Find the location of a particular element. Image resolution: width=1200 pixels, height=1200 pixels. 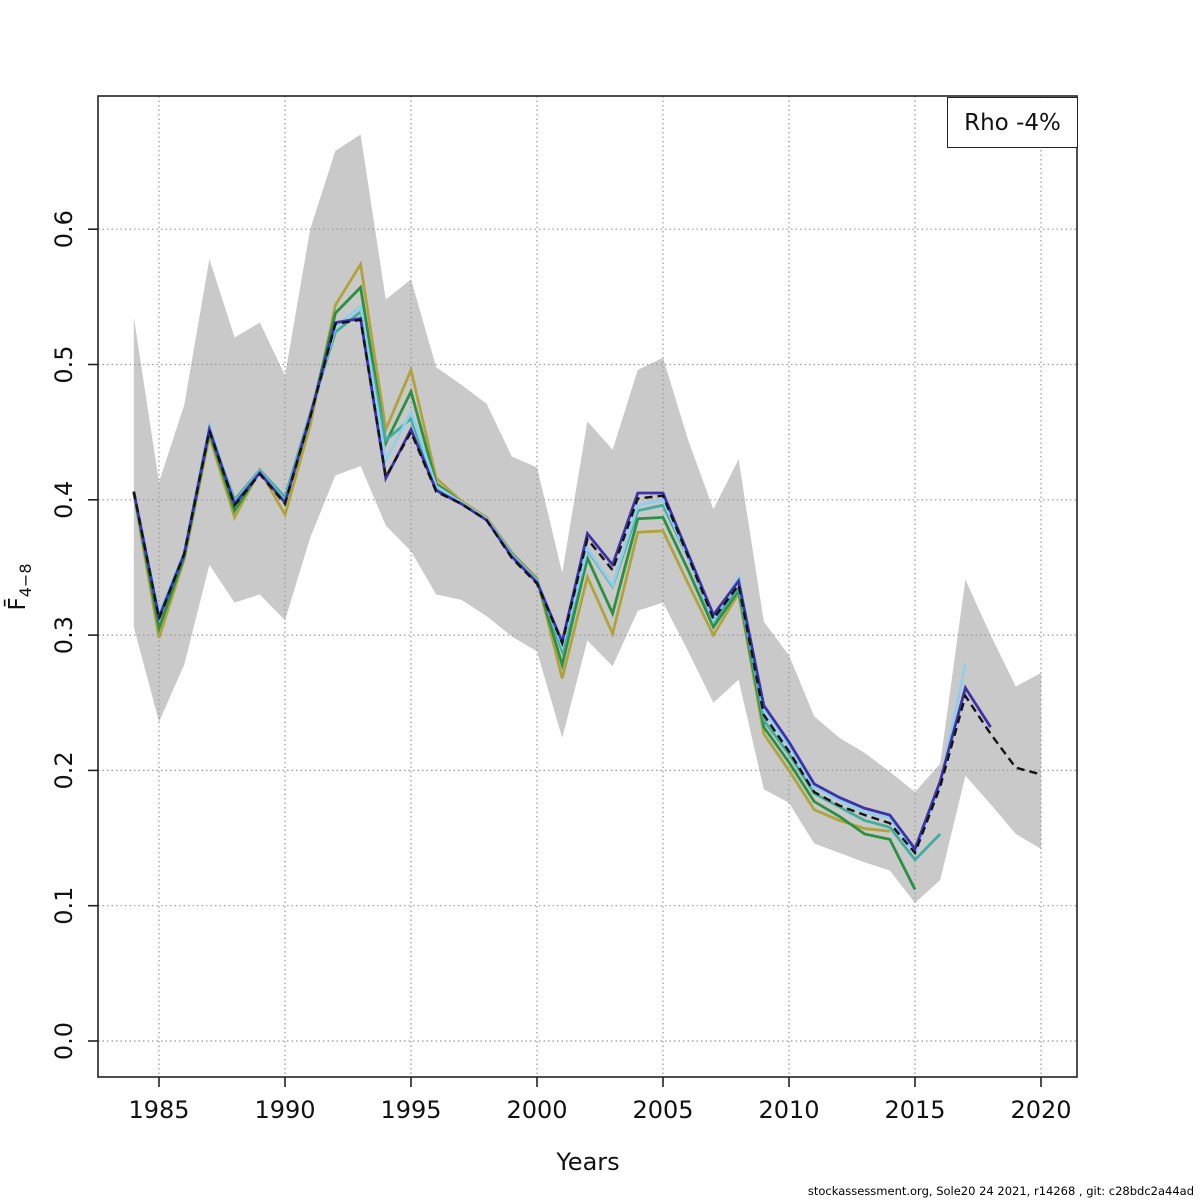

legend-label: Rho -4% is located at coordinates (1012, 122).